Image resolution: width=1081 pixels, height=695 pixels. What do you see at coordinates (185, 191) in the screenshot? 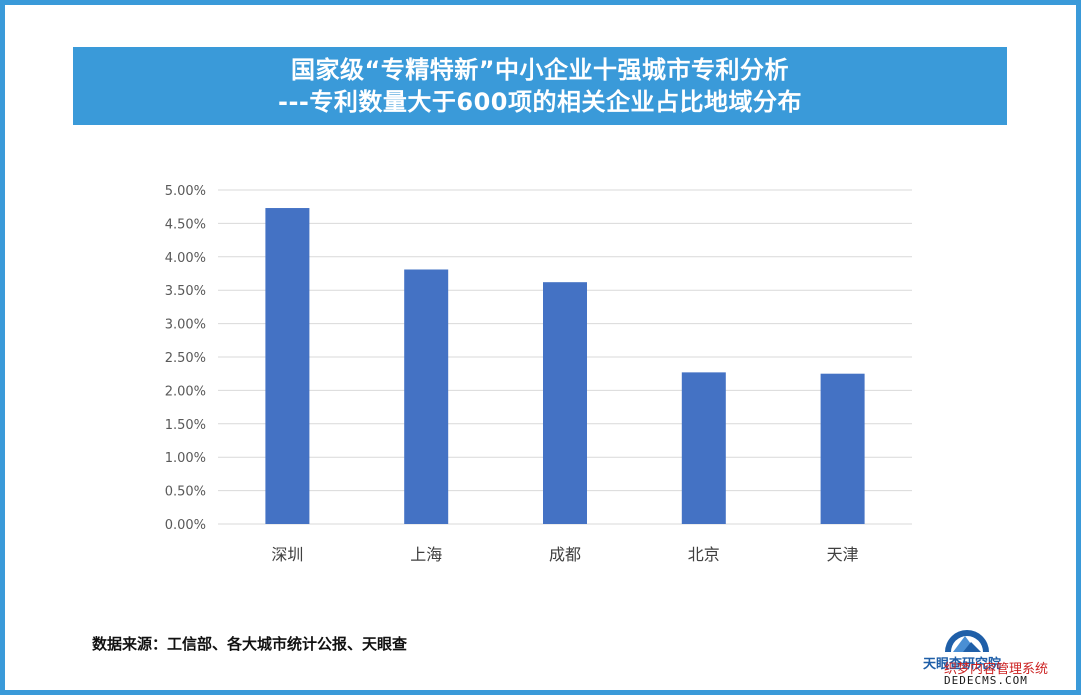
I see `y-tick-label: 5.00%` at bounding box center [185, 191].